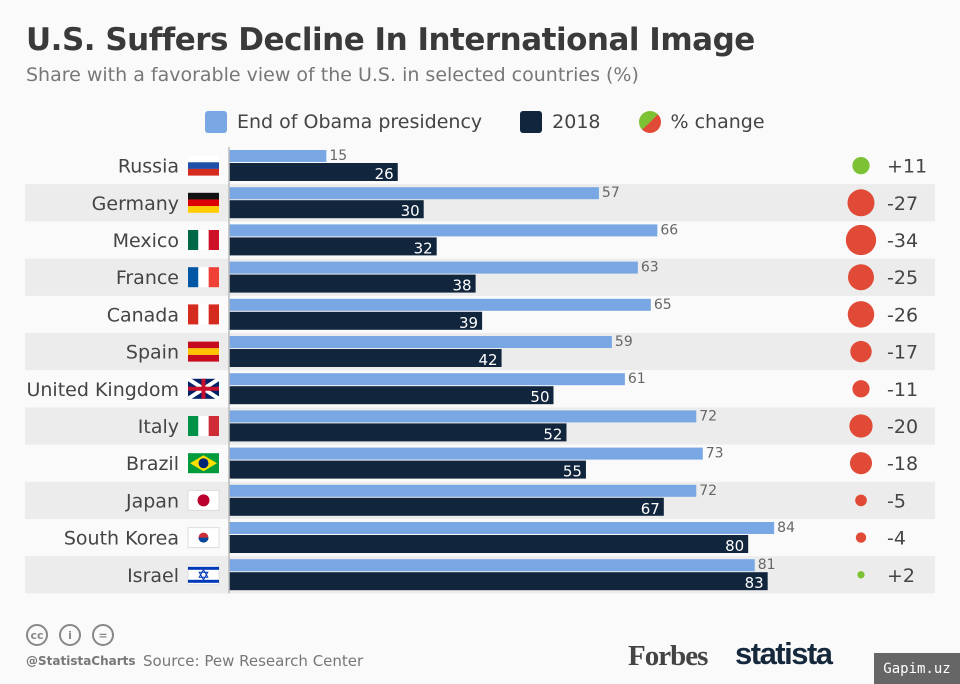  Describe the element at coordinates (896, 501) in the screenshot. I see `change-label: -5` at that location.